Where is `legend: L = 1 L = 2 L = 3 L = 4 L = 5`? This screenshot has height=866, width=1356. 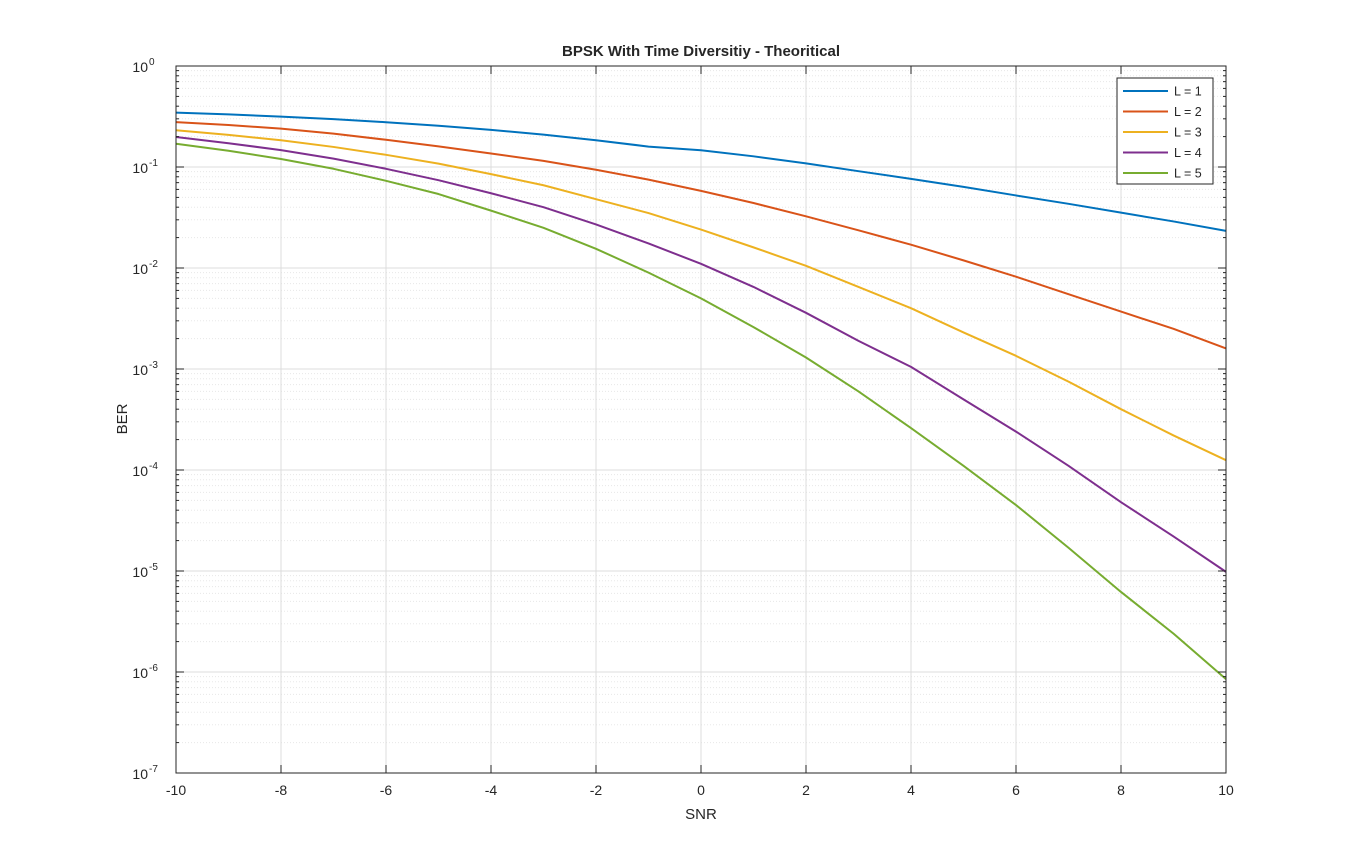
legend: L = 1 L = 2 L = 3 L = 4 L = 5 is located at coordinates (1165, 131).